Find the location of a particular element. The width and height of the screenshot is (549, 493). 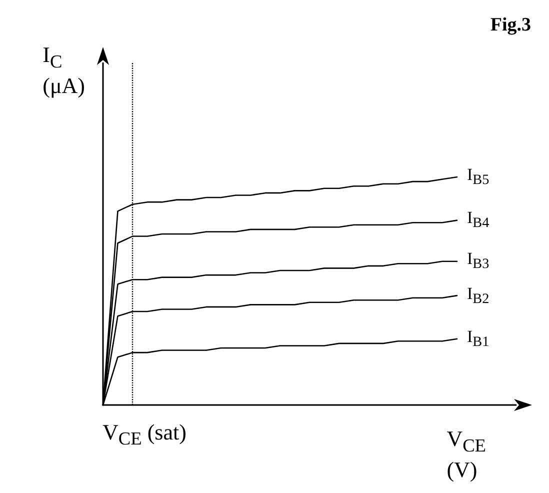

x-axis-title: V$_{CE}$ (V) is located at coordinates (466, 455).